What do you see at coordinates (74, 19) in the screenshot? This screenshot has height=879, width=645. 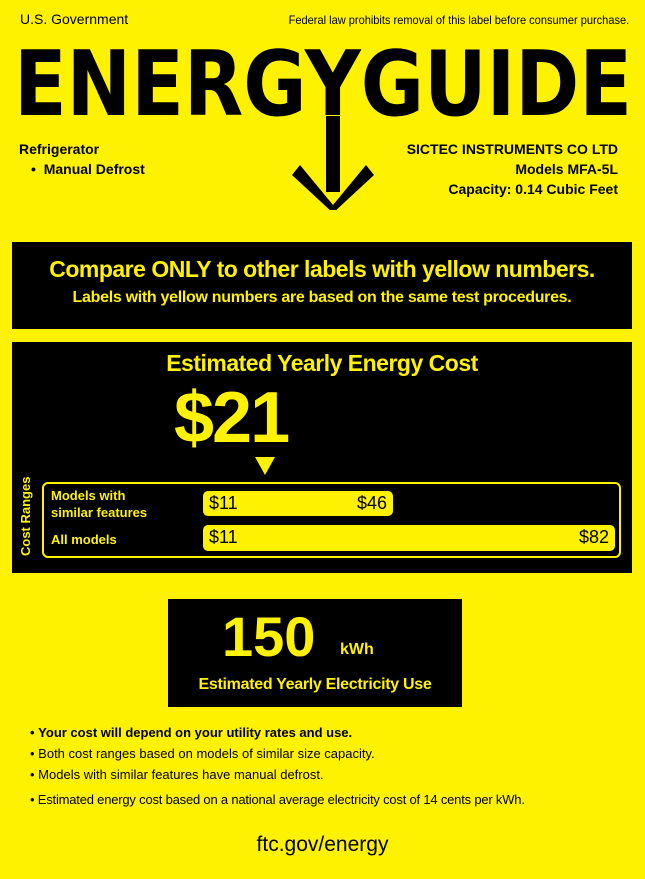 I see `us-government-label: U.S. Government` at bounding box center [74, 19].